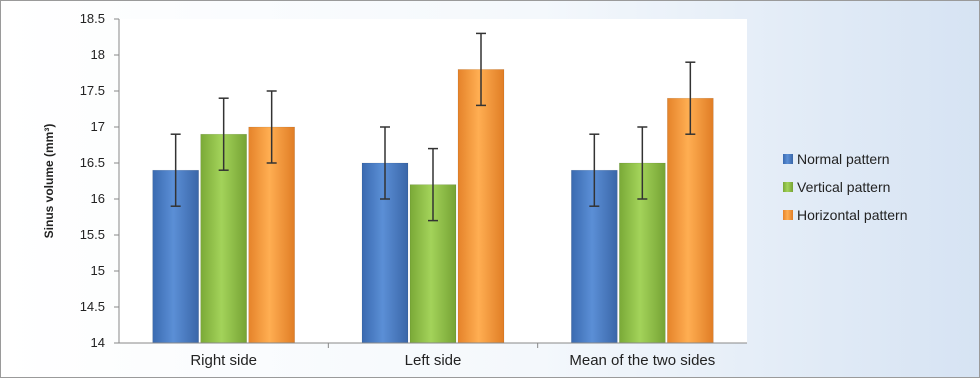 The width and height of the screenshot is (980, 378). Describe the element at coordinates (223, 360) in the screenshot. I see `x-category-label: Right side` at that location.